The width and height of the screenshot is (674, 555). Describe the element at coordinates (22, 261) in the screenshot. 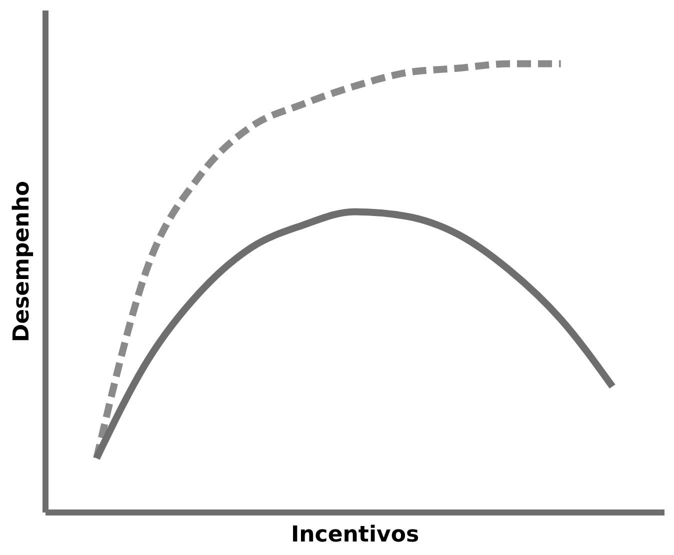

I see `y-axis-title: Desempenho` at that location.